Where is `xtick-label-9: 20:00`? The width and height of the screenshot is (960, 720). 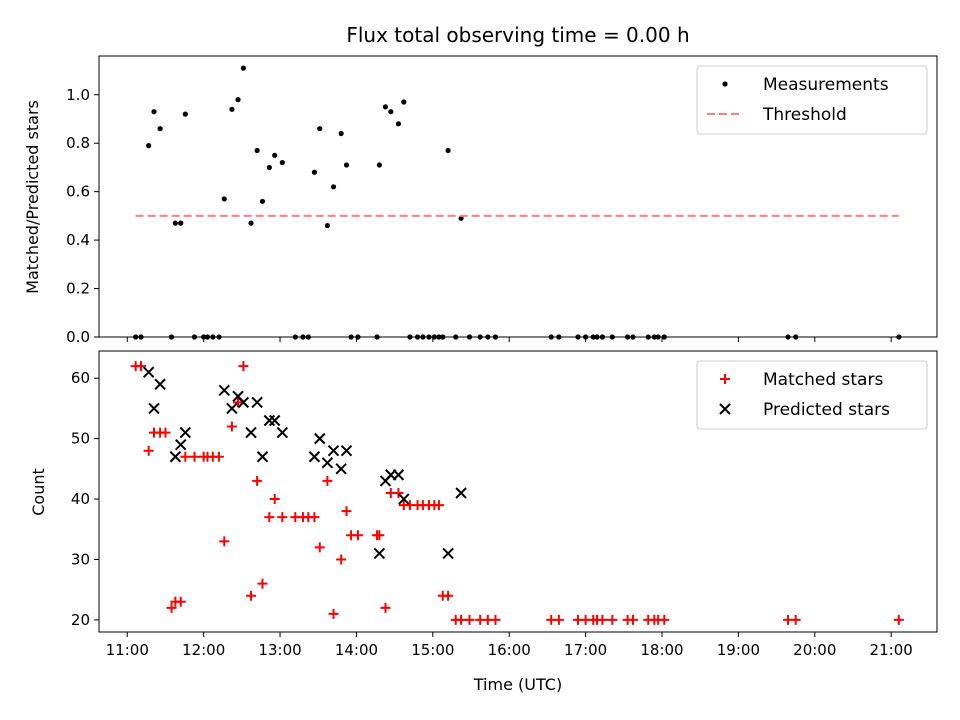
xtick-label-9: 20:00 is located at coordinates (814, 650).